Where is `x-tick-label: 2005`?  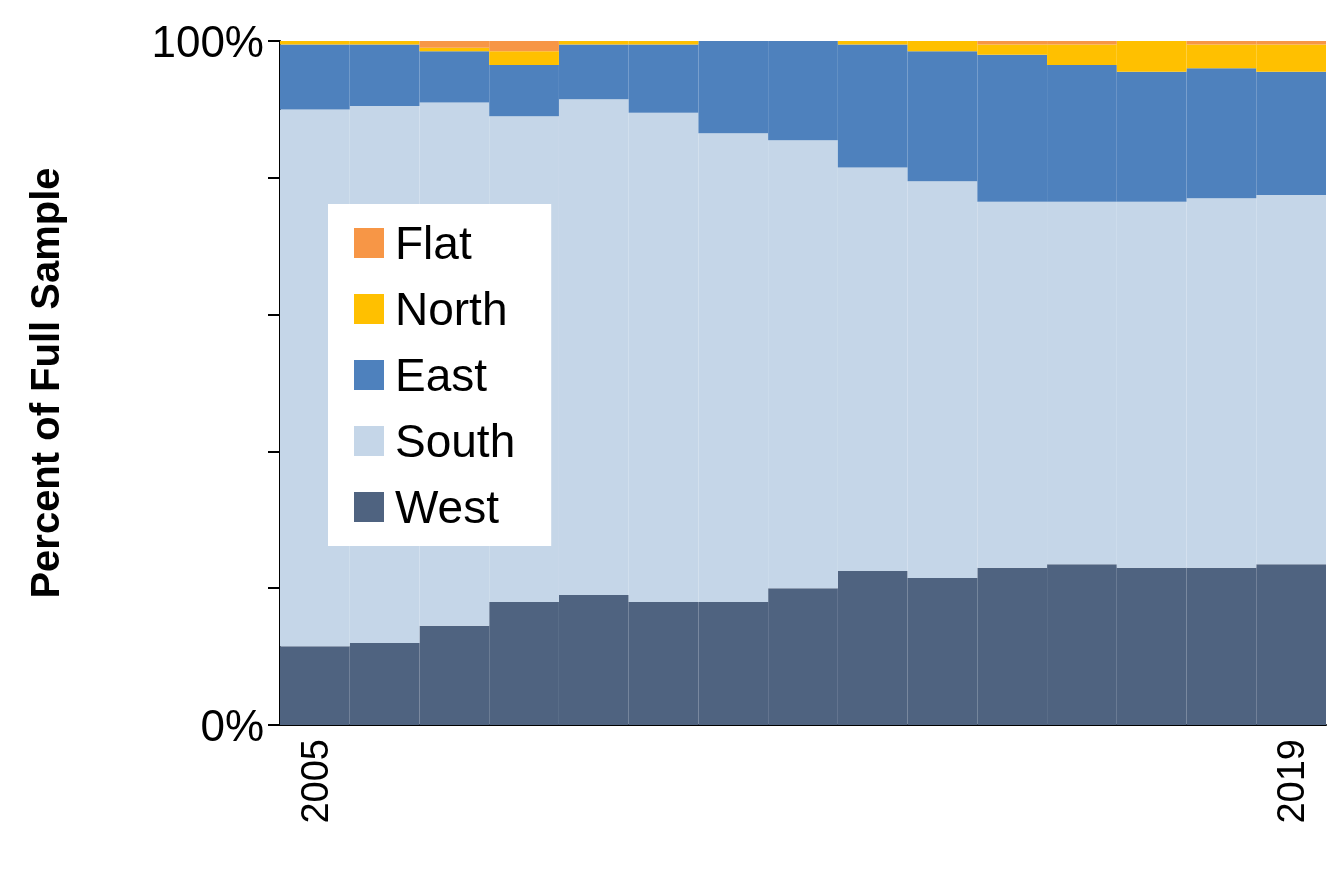 x-tick-label: 2005 is located at coordinates (314, 781).